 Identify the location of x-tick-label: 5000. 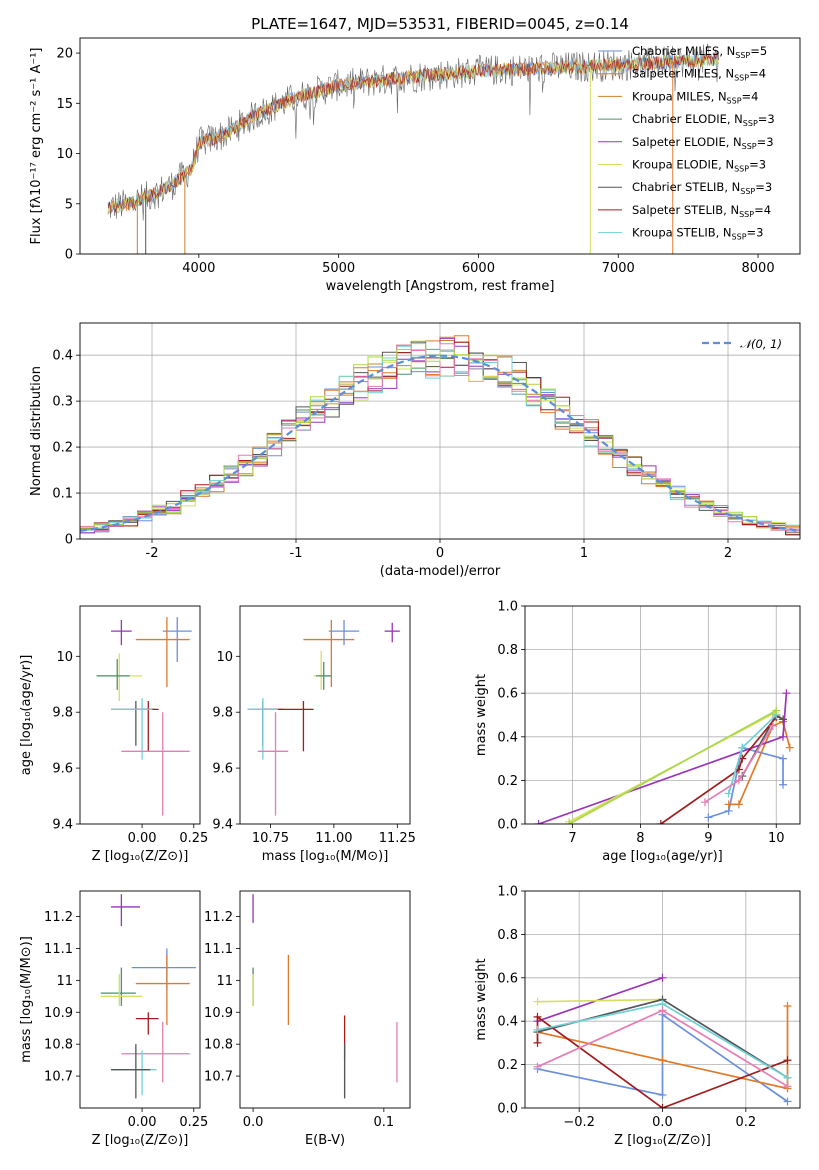
(338, 268).